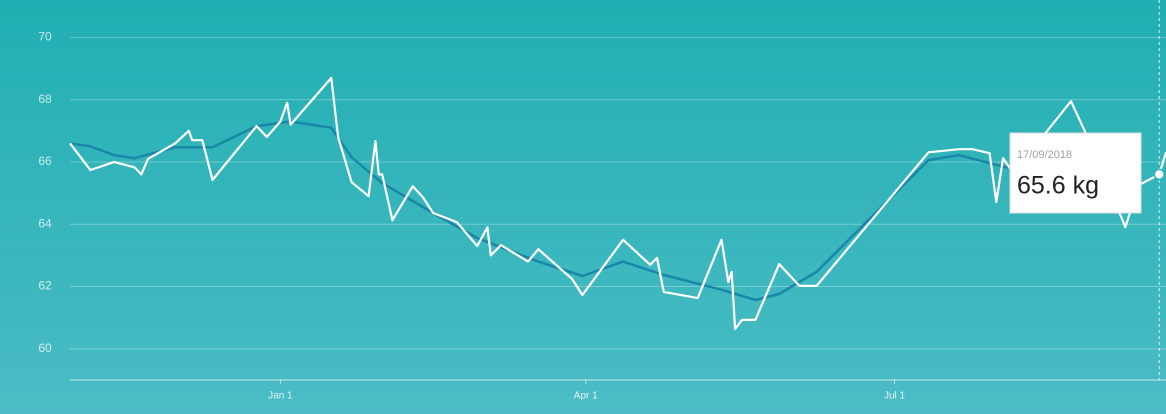  I want to click on x-tick-label: Jul 1, so click(895, 396).